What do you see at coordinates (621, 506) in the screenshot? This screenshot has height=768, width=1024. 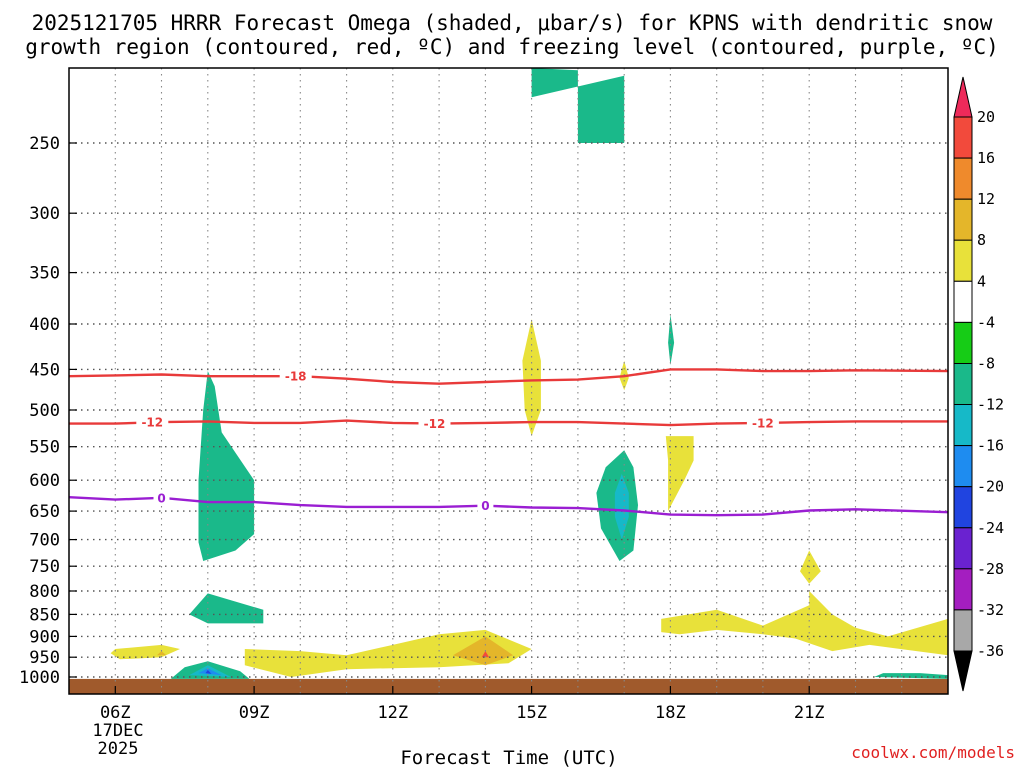 I see `omega-region-teal-eye-17z` at bounding box center [621, 506].